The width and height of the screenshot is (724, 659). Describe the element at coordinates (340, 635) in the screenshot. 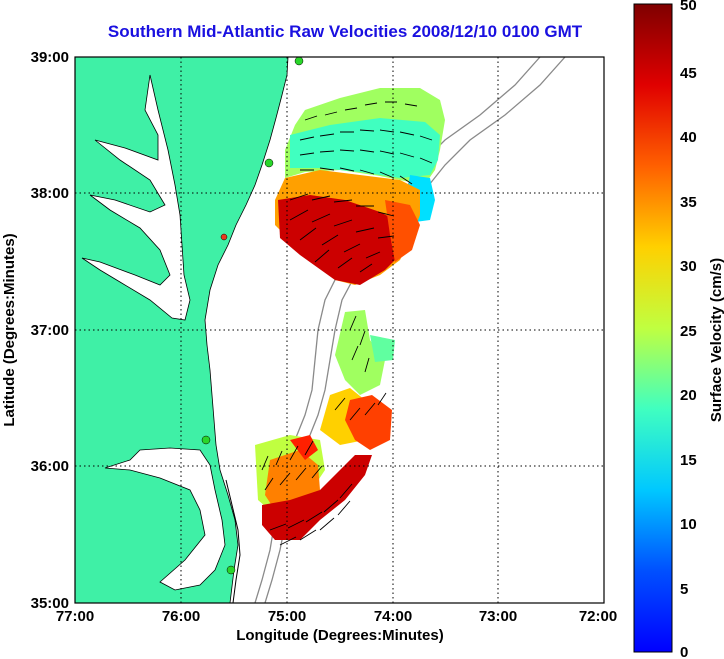

I see `x-axis-label: Longitude (Degrees:Minutes)` at that location.